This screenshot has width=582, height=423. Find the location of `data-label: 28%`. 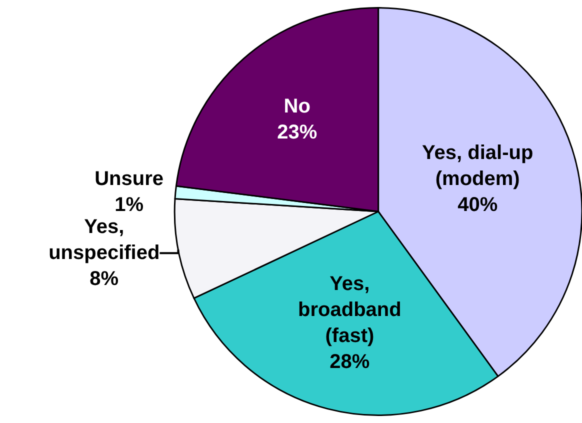

data-label: 28% is located at coordinates (350, 361).